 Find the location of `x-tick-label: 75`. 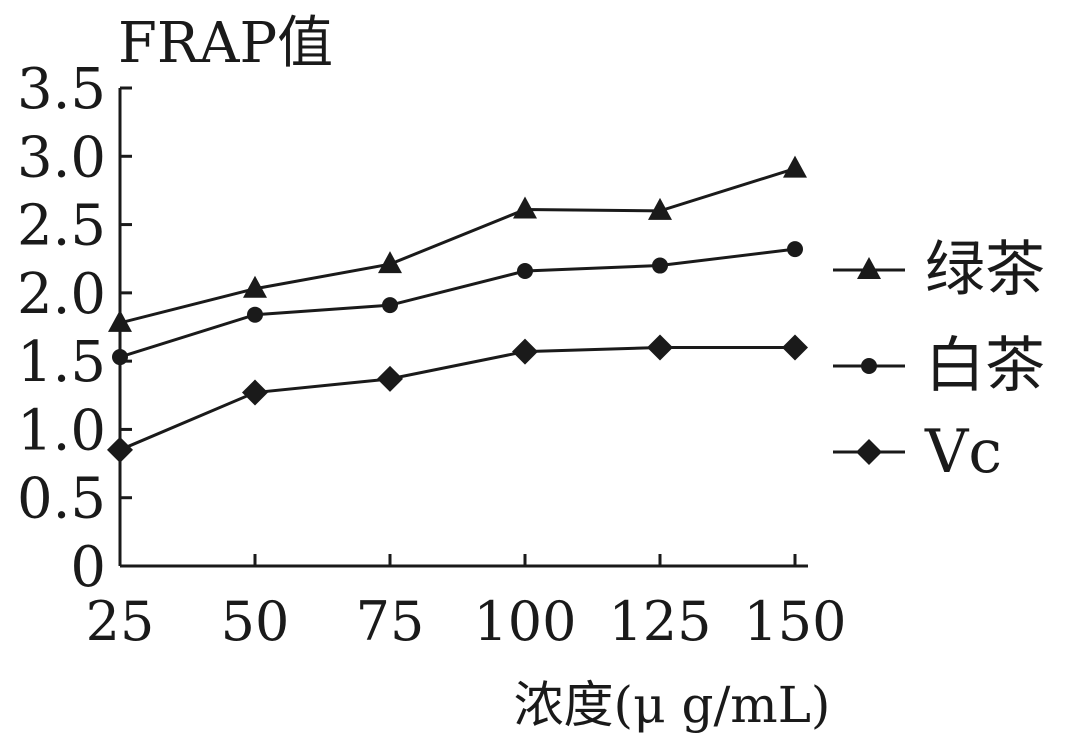

x-tick-label: 75 is located at coordinates (390, 621).